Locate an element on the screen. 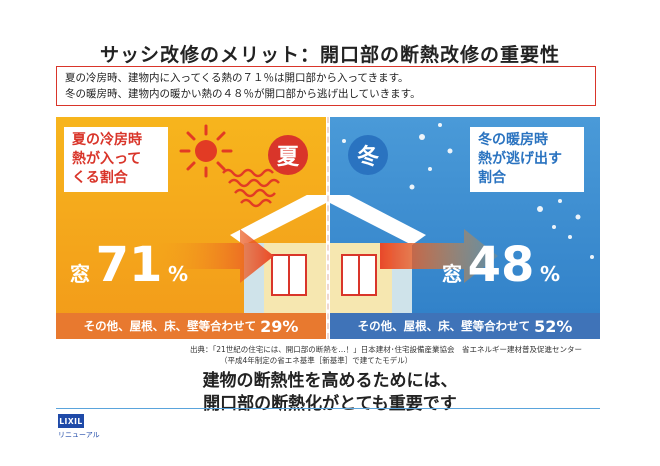 The width and height of the screenshot is (660, 466). source-line: （平成4年制定の省エネ基準［新基準］で建てたモデル） is located at coordinates (316, 360).